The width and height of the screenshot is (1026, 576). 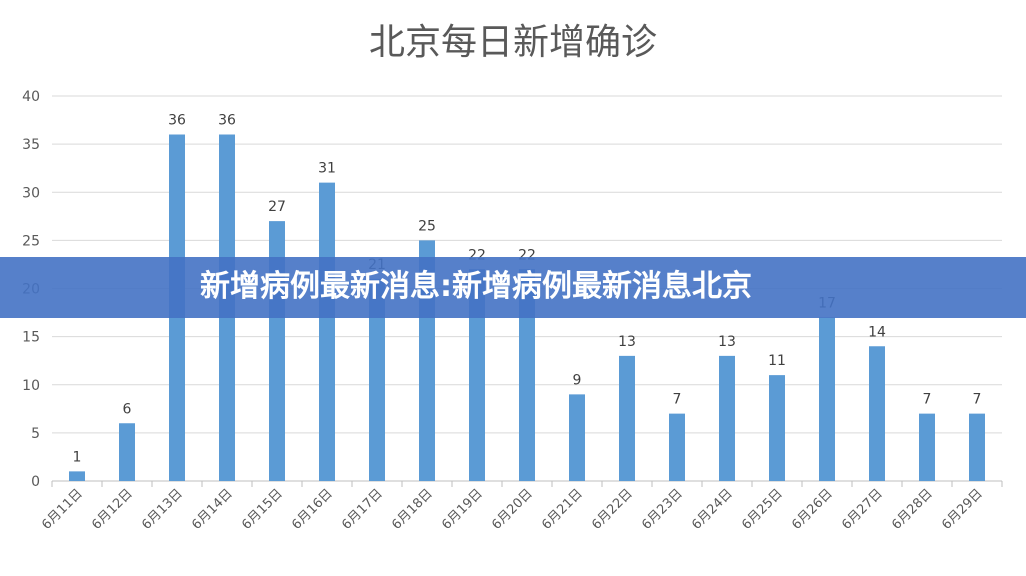 I want to click on x-tick-label: 6月23日, so click(x=662, y=509).